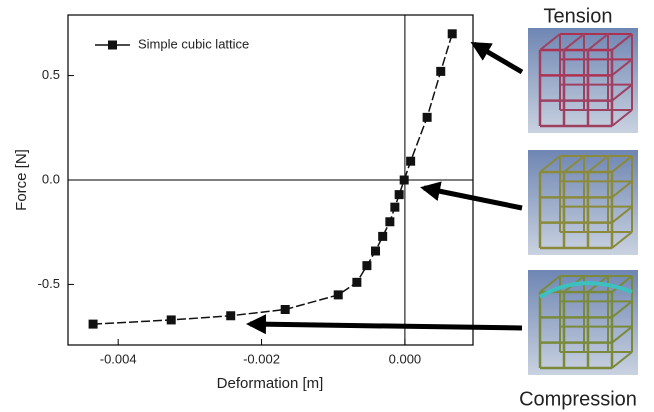 This screenshot has width=654, height=412. What do you see at coordinates (51, 178) in the screenshot?
I see `y-tick-label: 0.0` at bounding box center [51, 178].